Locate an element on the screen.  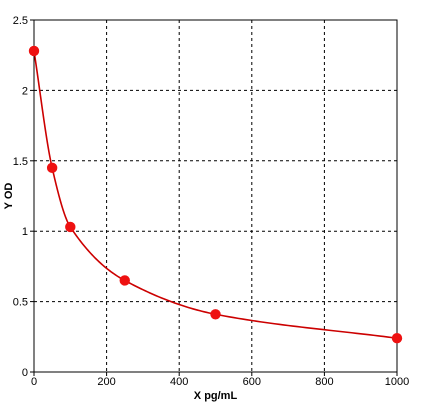
y-axis-label: Y OD is located at coordinates (9, 196).